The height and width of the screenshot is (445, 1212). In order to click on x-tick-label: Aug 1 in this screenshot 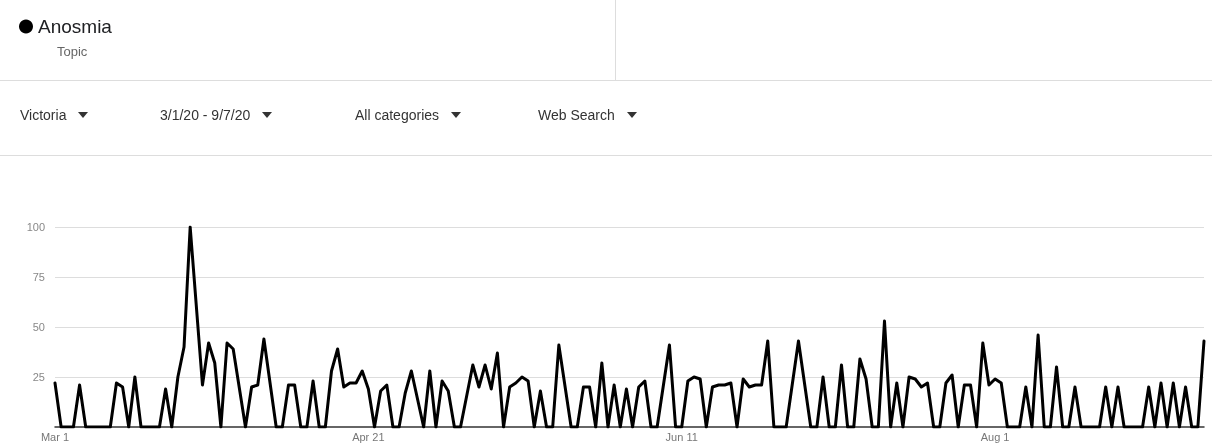, I will do `click(995, 436)`.